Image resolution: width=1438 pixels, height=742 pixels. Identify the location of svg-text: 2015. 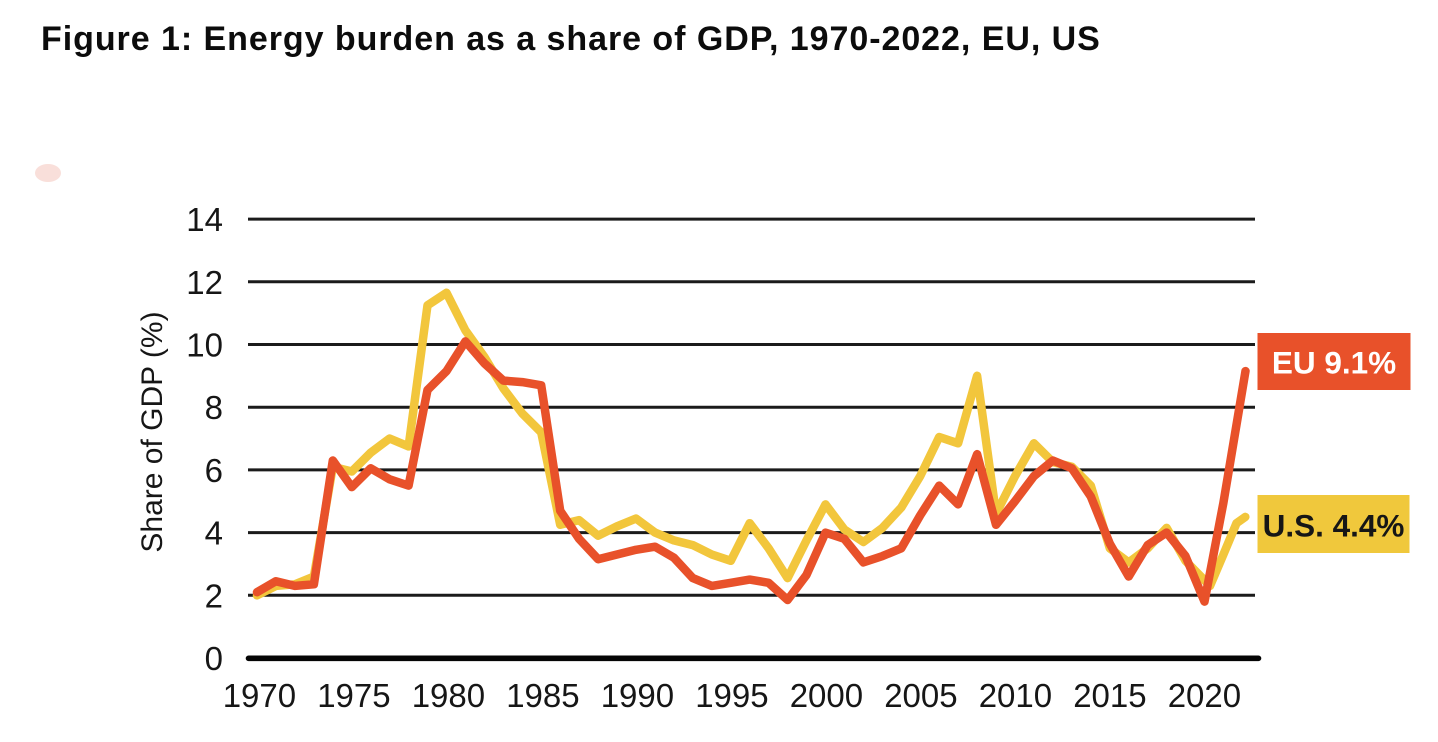
(1109, 695).